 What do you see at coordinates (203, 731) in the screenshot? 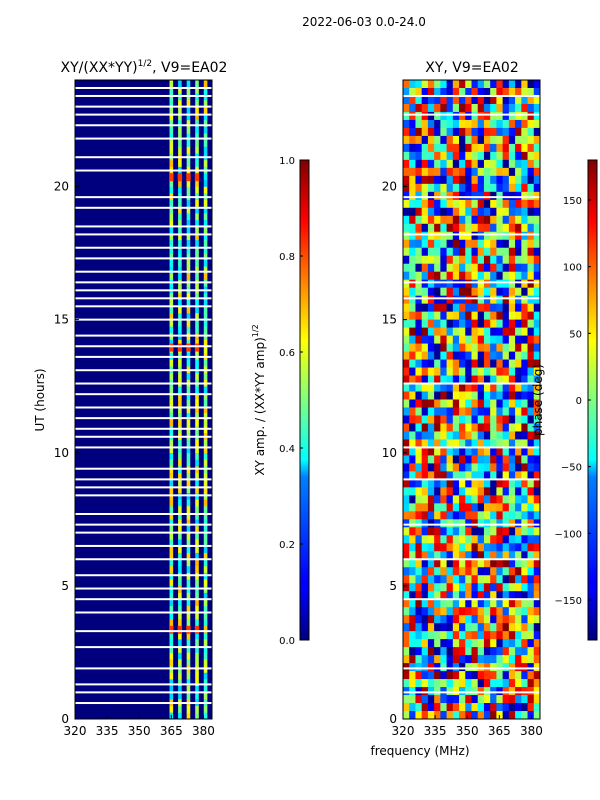
I see `x-tick-label: 380` at bounding box center [203, 731].